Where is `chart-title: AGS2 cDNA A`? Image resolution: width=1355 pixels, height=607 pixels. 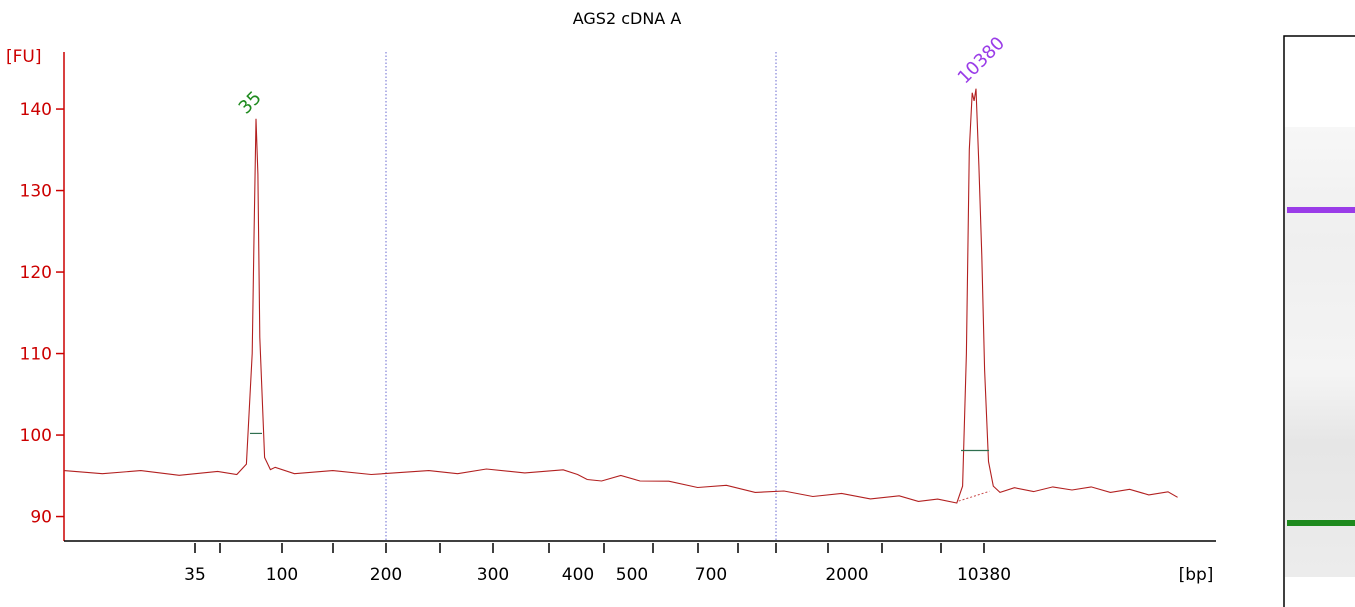
chart-title: AGS2 cDNA A is located at coordinates (627, 18).